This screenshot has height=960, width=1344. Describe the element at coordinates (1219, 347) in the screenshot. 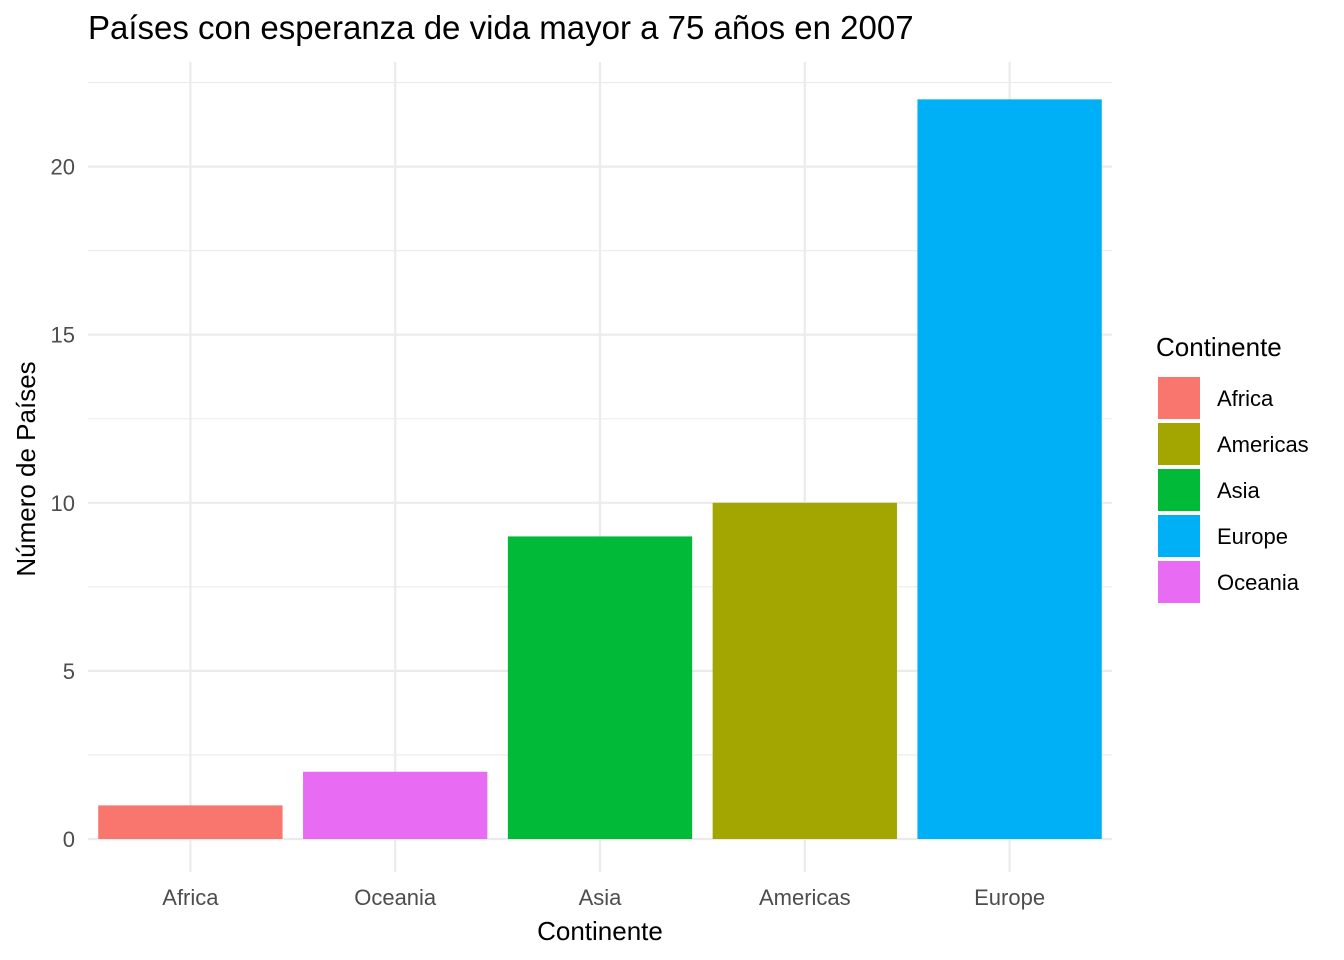

I see `legend-title: Continente` at that location.